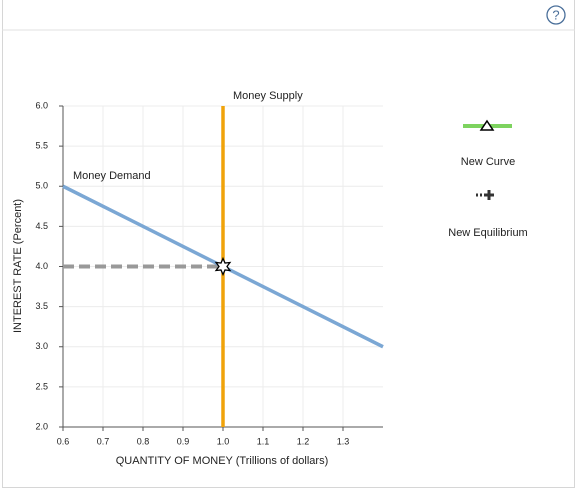 The image size is (577, 490). What do you see at coordinates (183, 441) in the screenshot?
I see `x-tick-label: 0.9` at bounding box center [183, 441].